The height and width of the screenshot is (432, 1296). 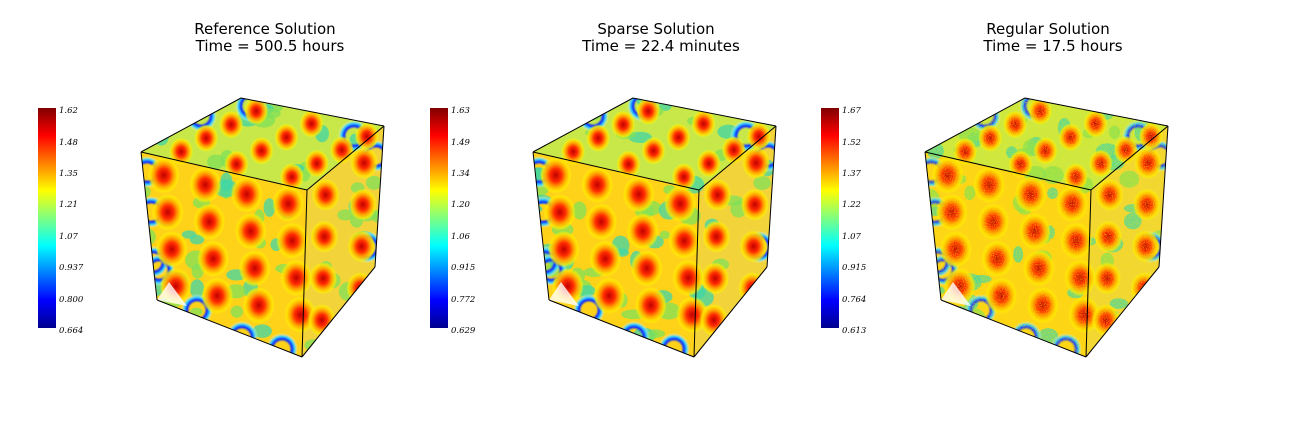 I want to click on panel-subtitle: Time = 22.4 minutes, so click(x=660, y=46).